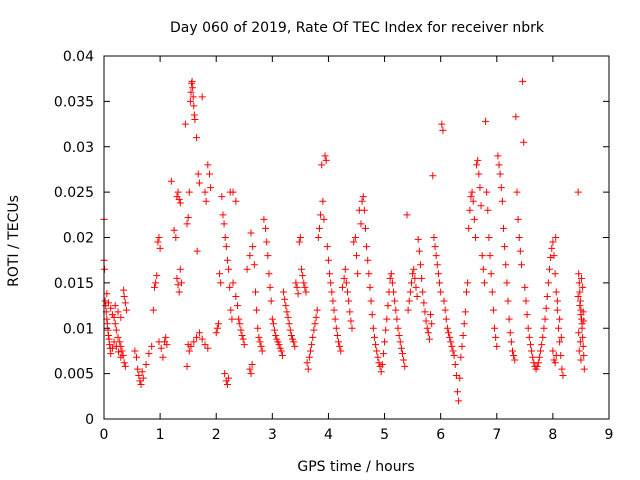 The height and width of the screenshot is (480, 640). Describe the element at coordinates (328, 435) in the screenshot. I see `x-tick-label: 4` at that location.